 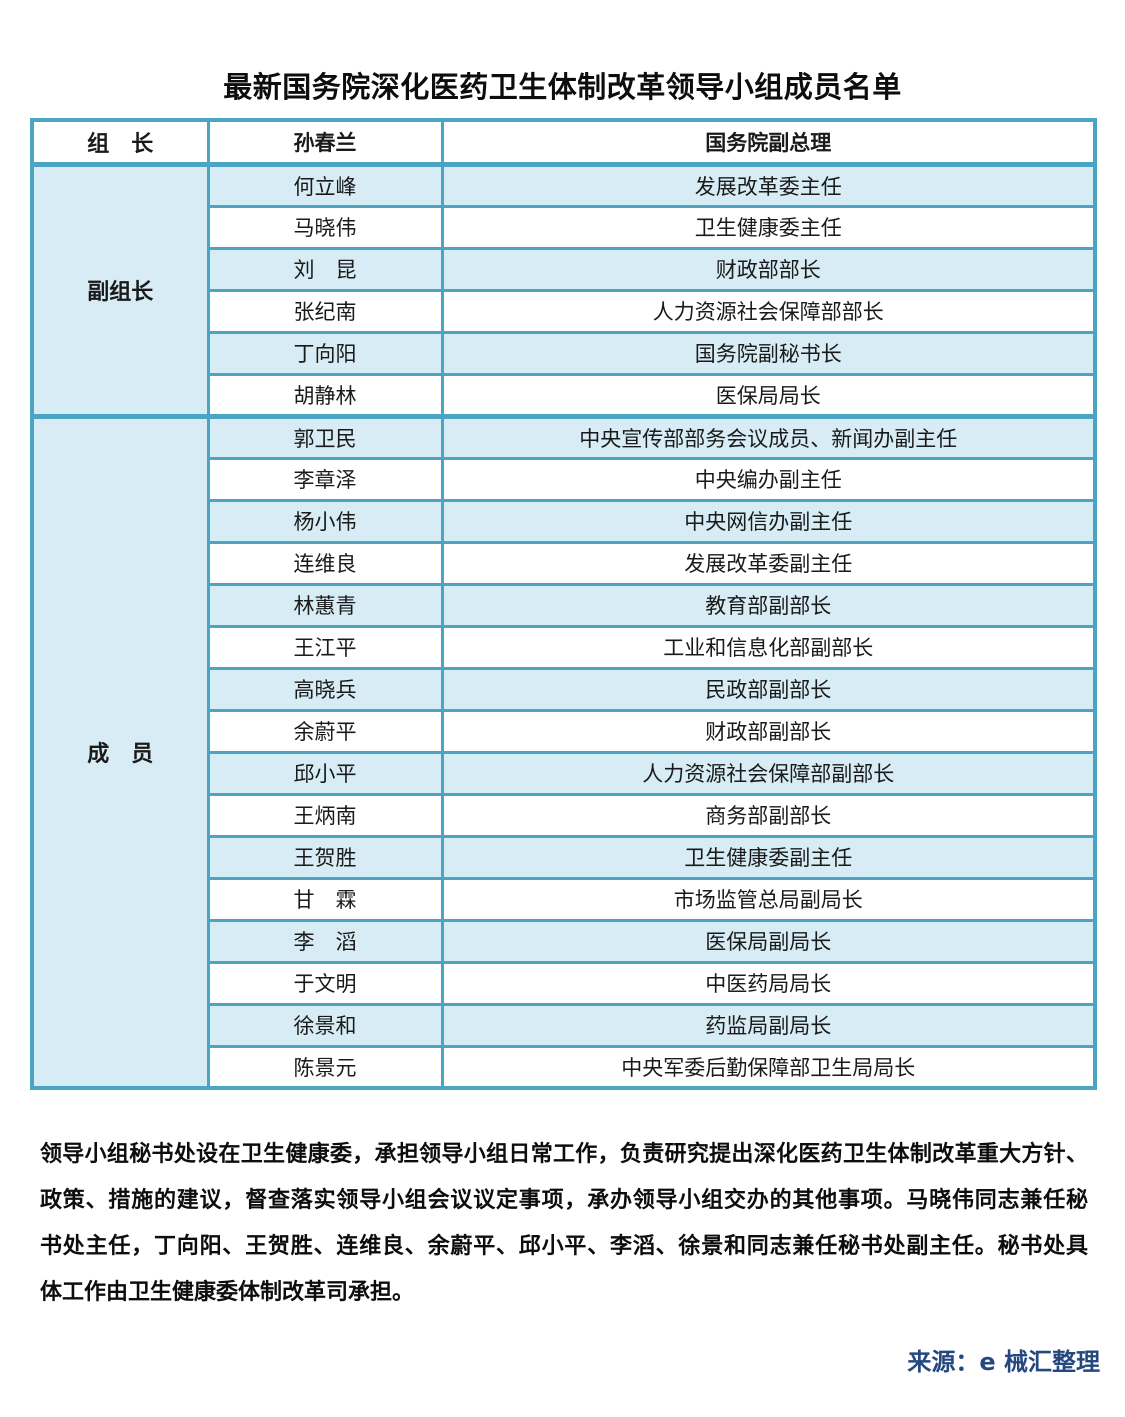 I want to click on table-row: 胡静林 医保局局长, so click(x=564, y=395).